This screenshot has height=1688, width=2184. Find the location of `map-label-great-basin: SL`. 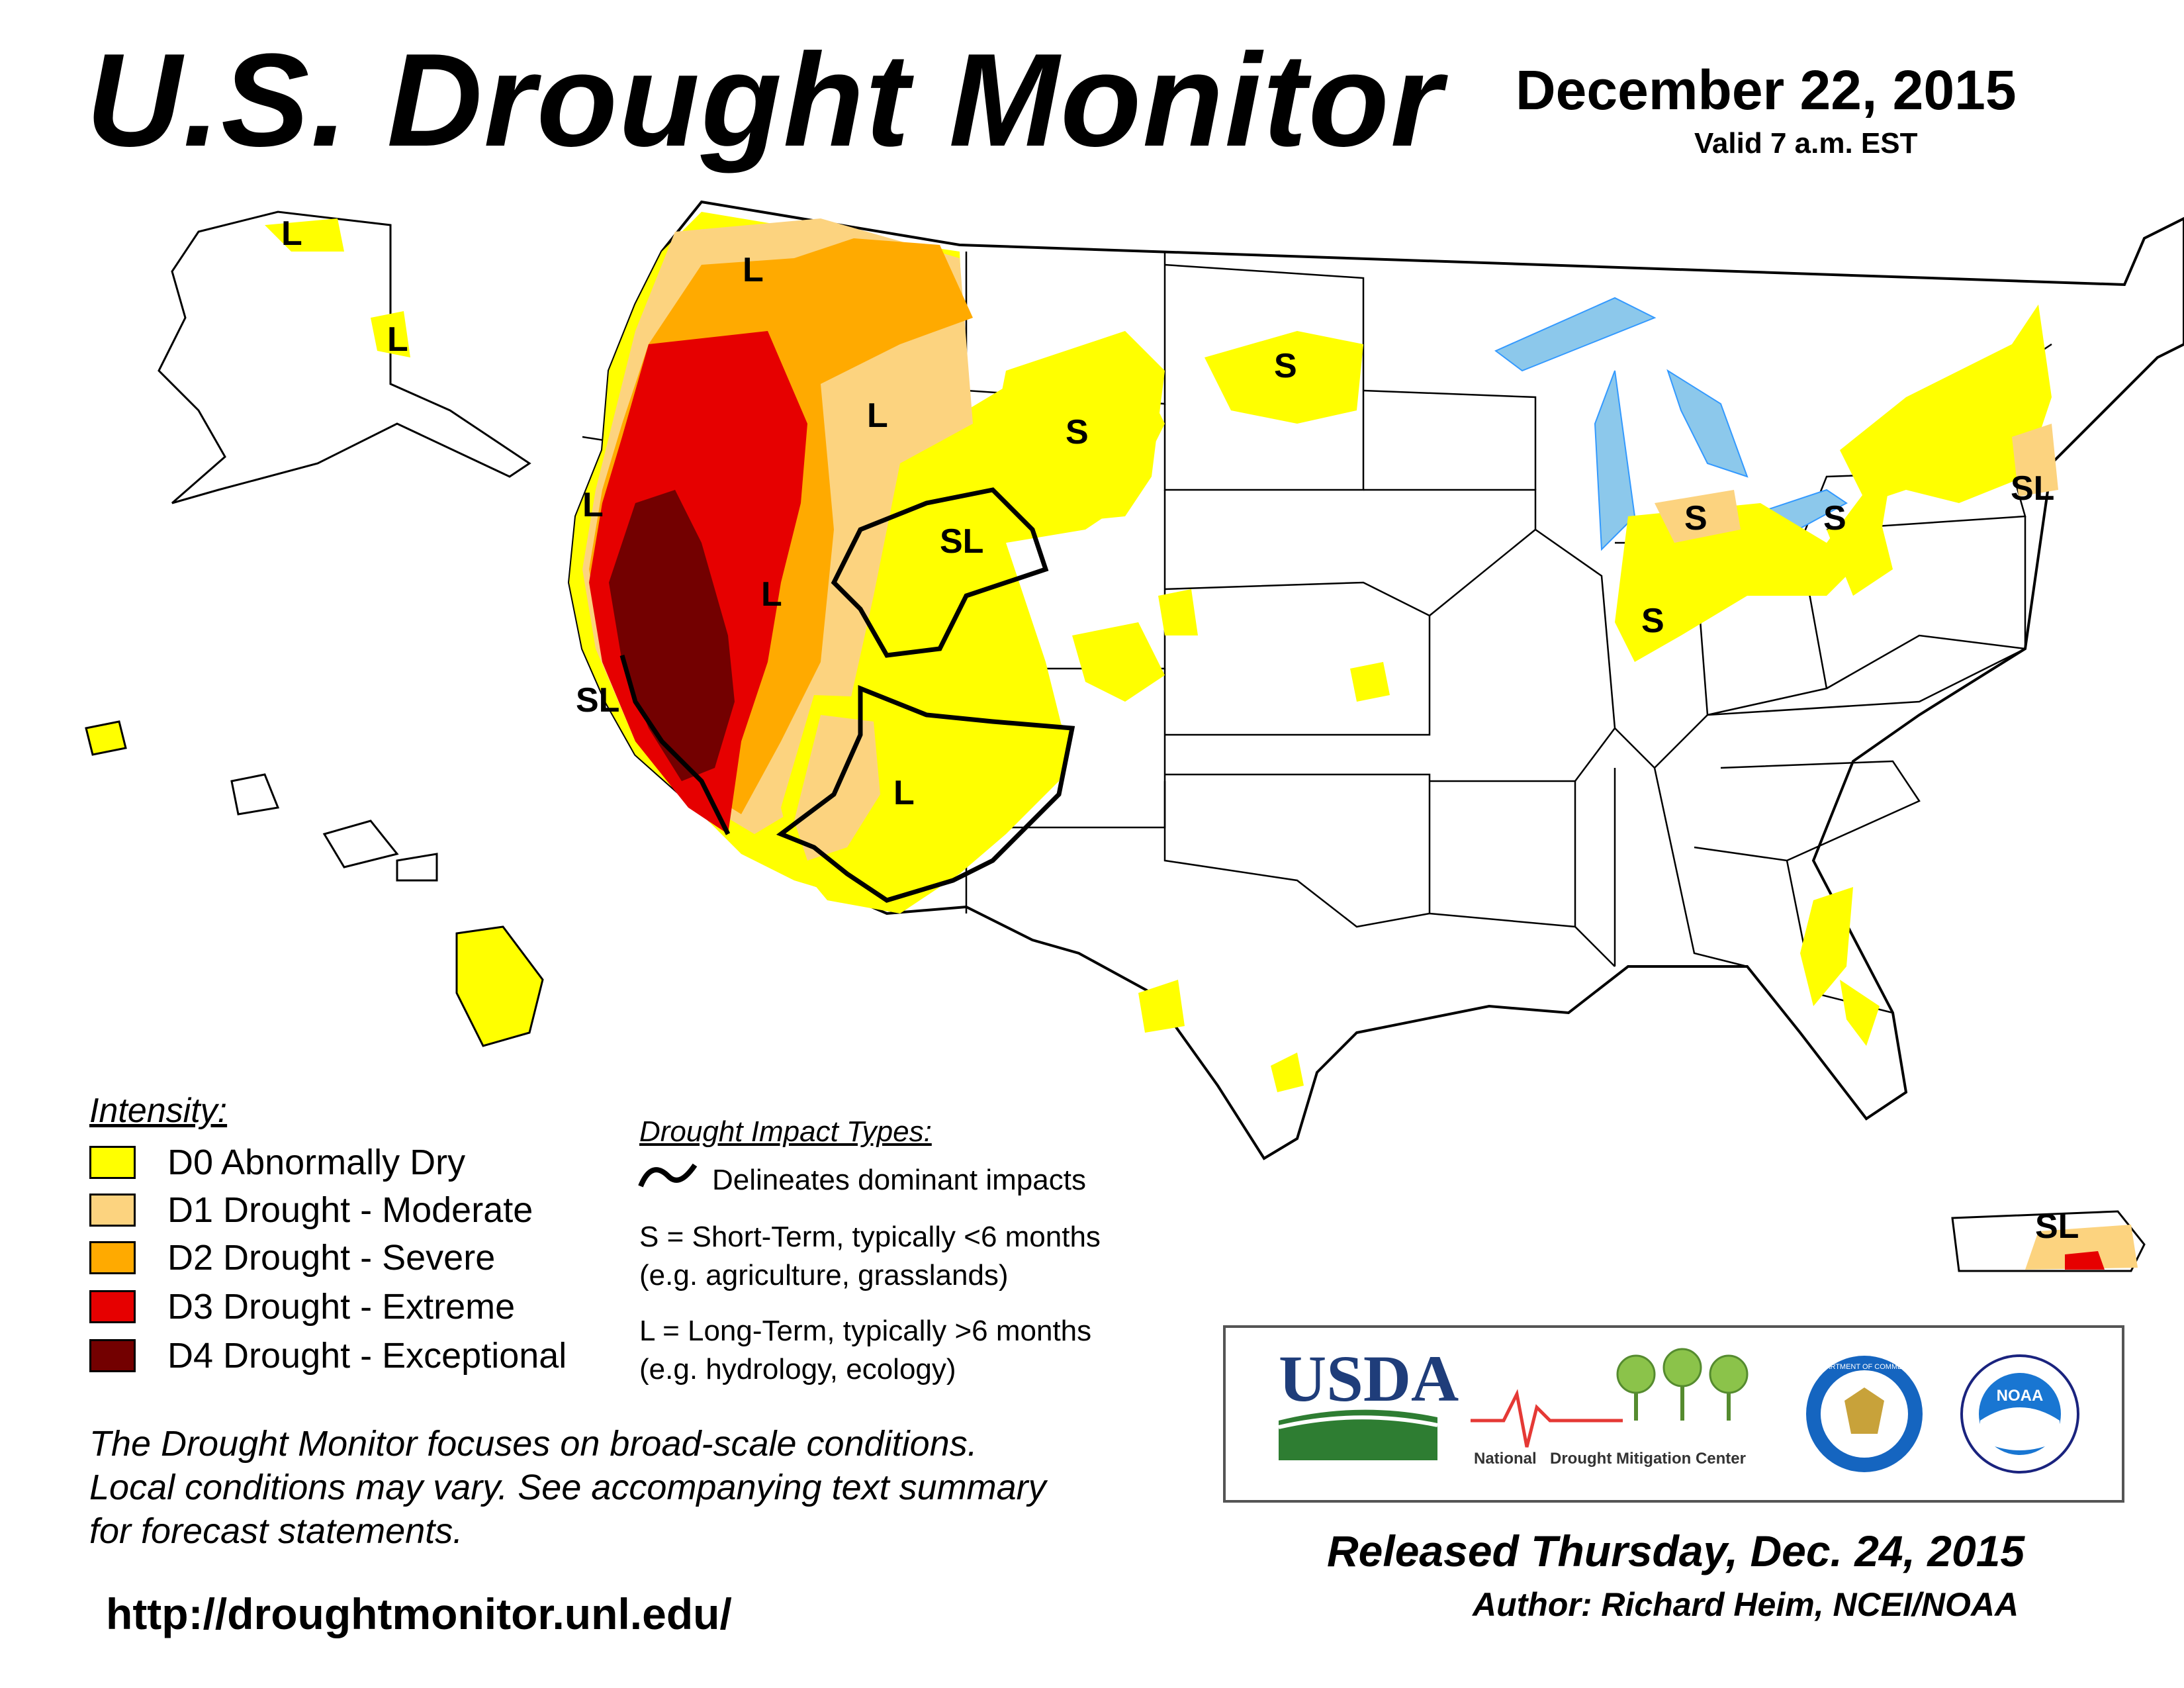

map-label-great-basin: SL is located at coordinates (961, 541).